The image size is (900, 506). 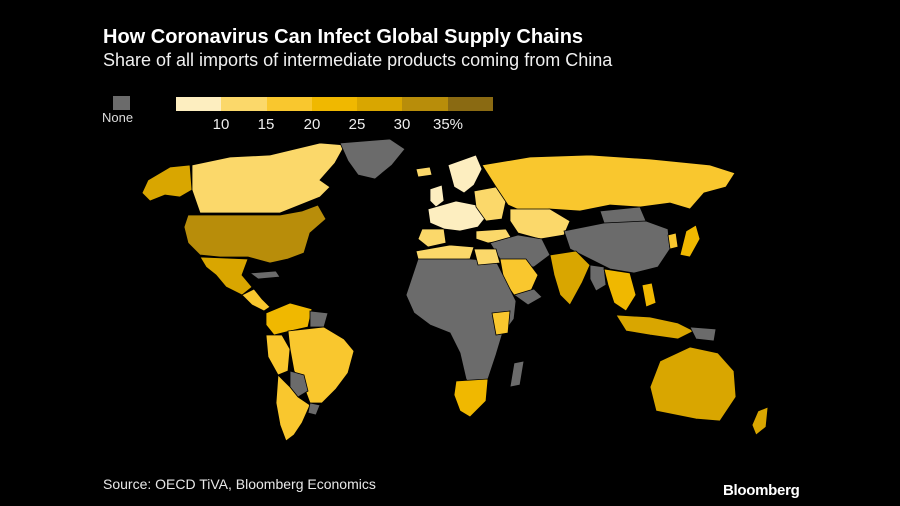 What do you see at coordinates (266, 124) in the screenshot?
I see `legend-tick: 15` at bounding box center [266, 124].